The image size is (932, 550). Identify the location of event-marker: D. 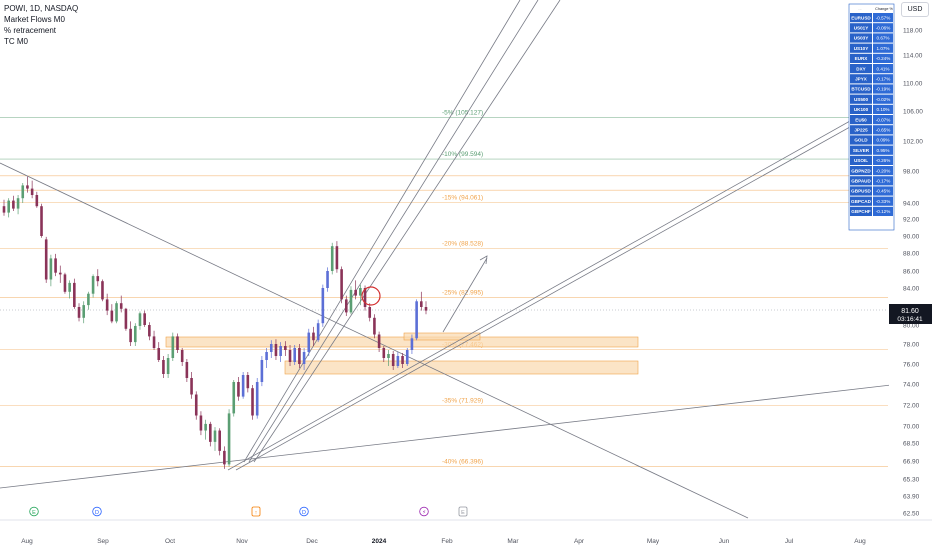
(304, 511).